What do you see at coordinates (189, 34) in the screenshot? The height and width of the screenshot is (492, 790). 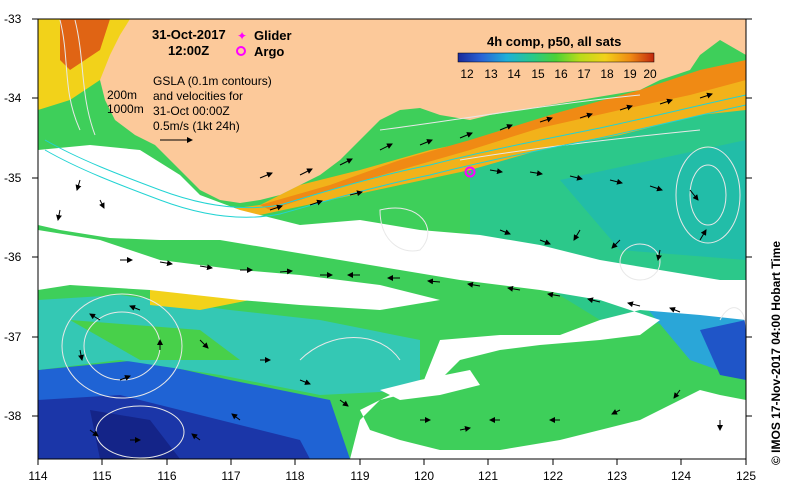 I see `map-date-title: 31-Oct-2017` at bounding box center [189, 34].